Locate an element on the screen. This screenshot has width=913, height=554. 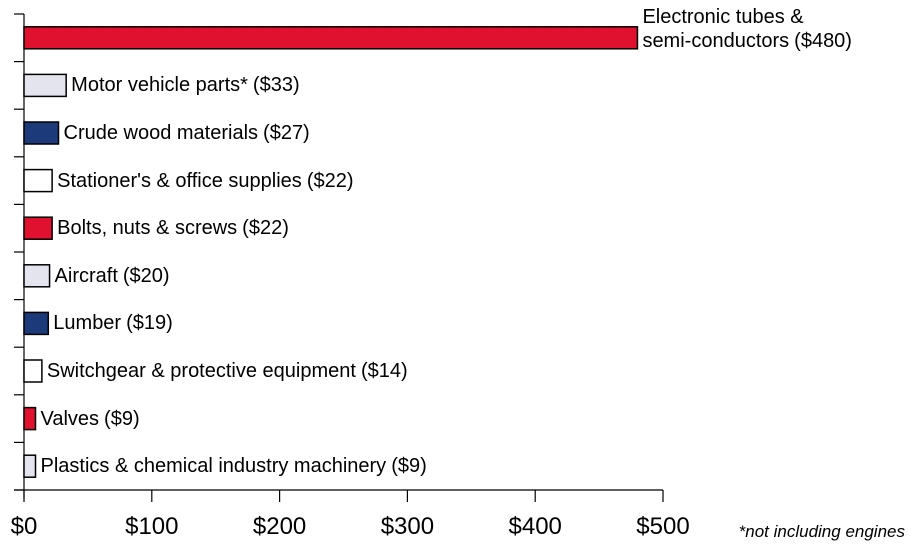
x-tick-label: $300 is located at coordinates (407, 526).